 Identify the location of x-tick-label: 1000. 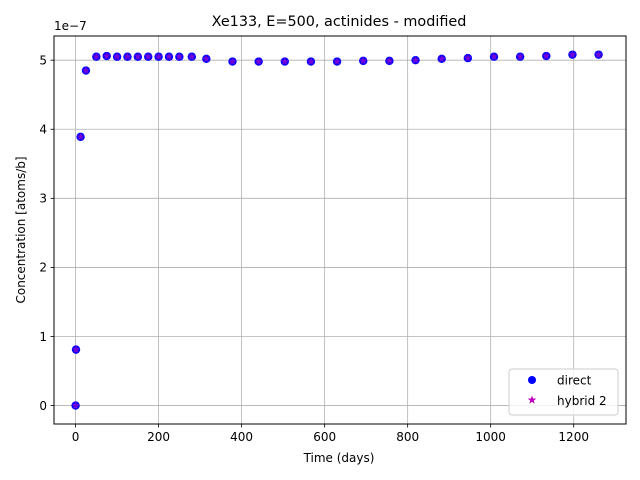
(490, 437).